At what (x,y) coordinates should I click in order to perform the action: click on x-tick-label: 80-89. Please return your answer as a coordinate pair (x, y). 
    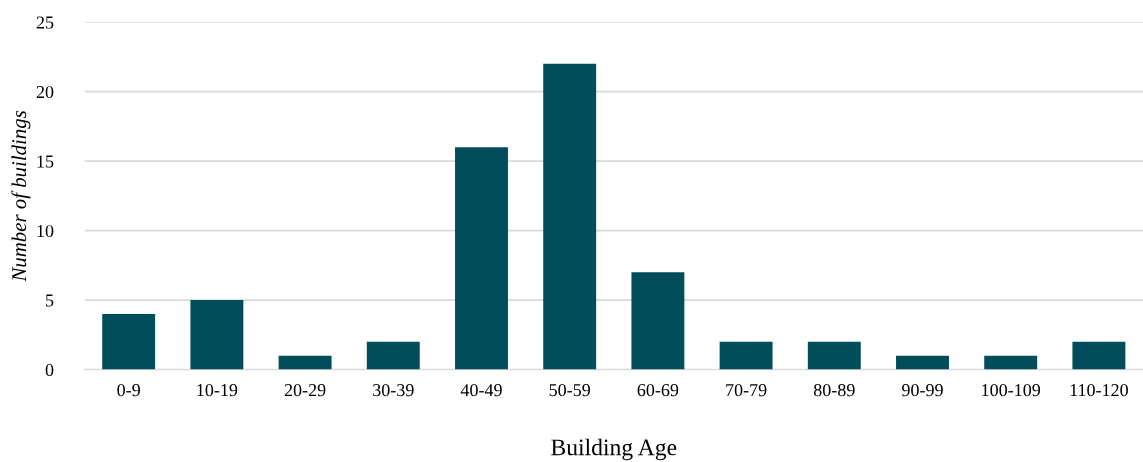
    Looking at the image, I should click on (834, 390).